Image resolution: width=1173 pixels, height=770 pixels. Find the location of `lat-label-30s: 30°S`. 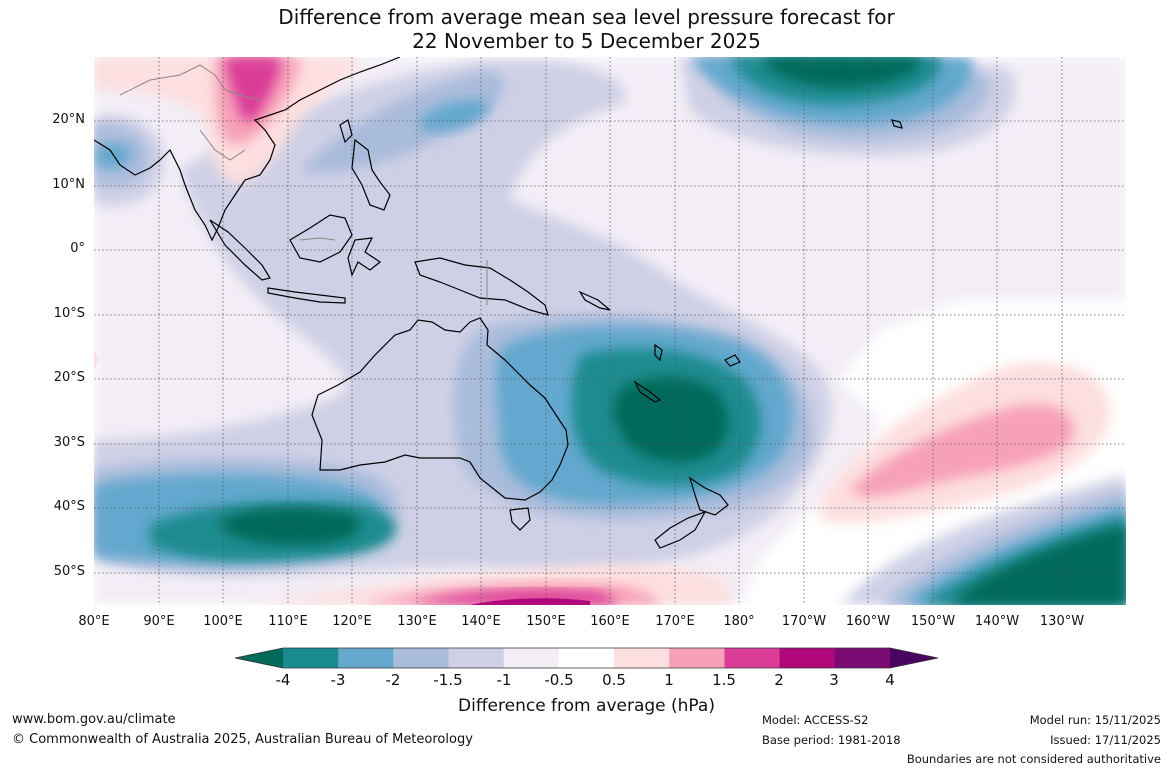

lat-label-30s: 30°S is located at coordinates (69, 442).